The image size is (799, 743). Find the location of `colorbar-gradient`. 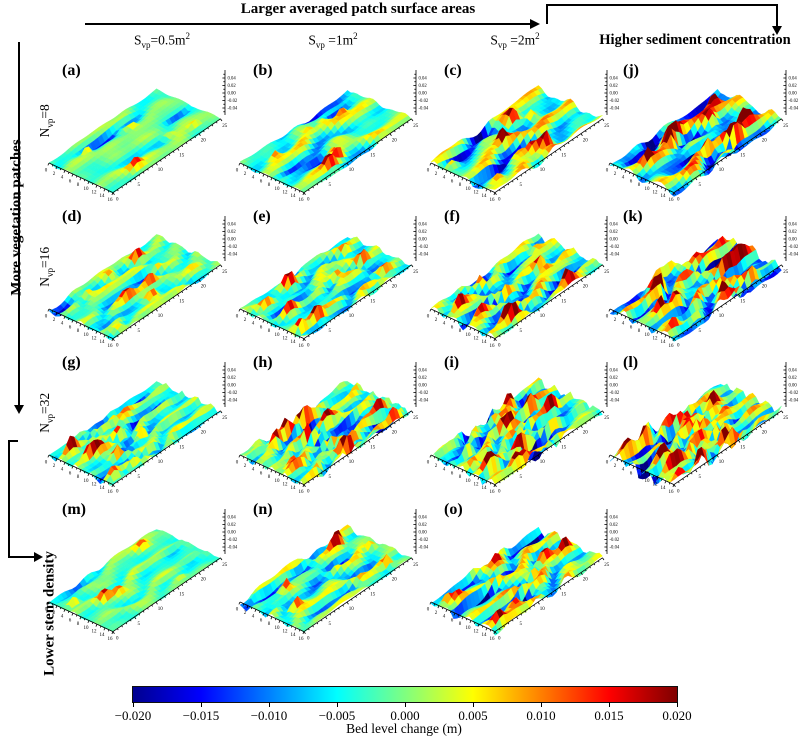

colorbar-gradient is located at coordinates (405, 694).